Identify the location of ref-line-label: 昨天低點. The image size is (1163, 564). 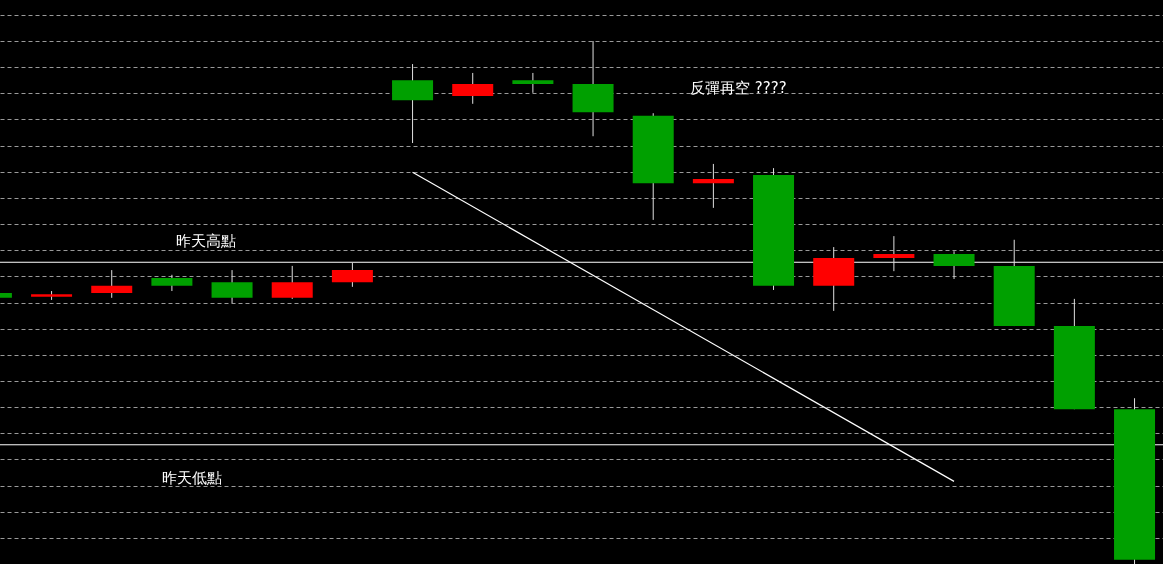
(192, 477).